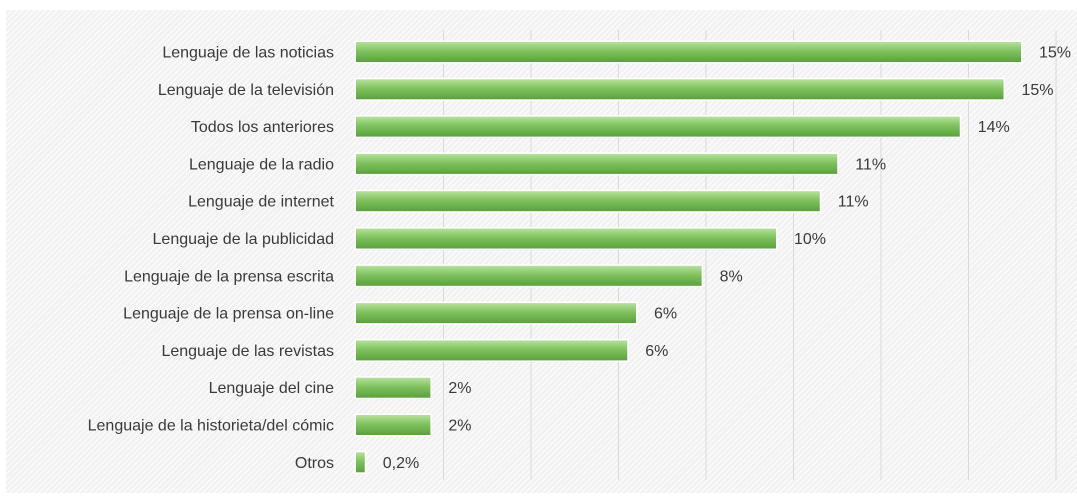 This screenshot has height=503, width=1077. I want to click on value-label: 14%, so click(994, 127).